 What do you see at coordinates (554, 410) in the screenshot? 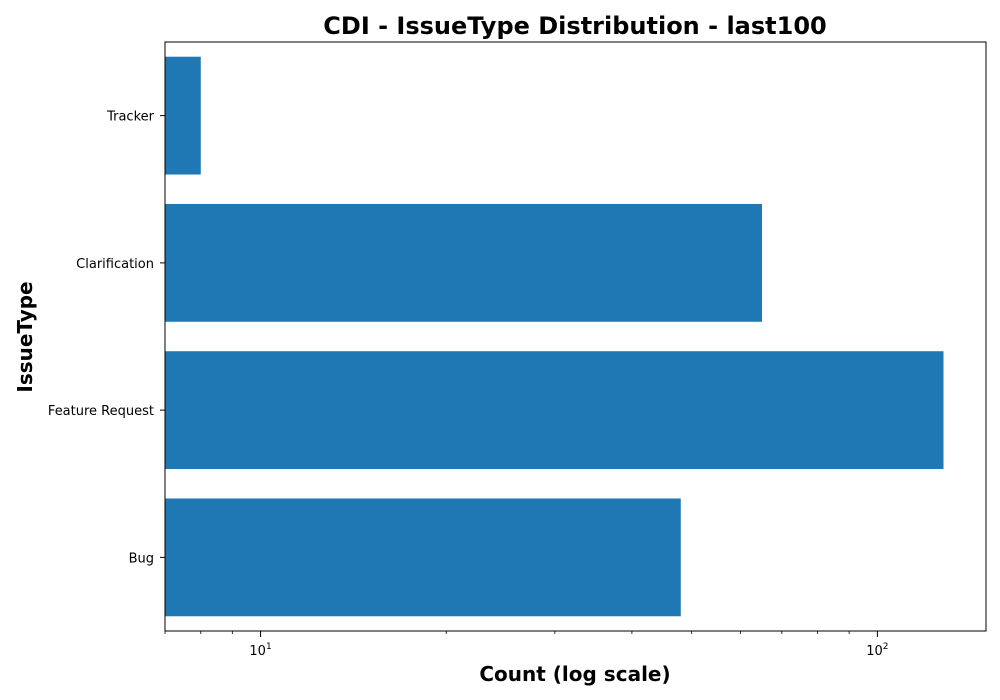
I see `bar-feature-request` at bounding box center [554, 410].